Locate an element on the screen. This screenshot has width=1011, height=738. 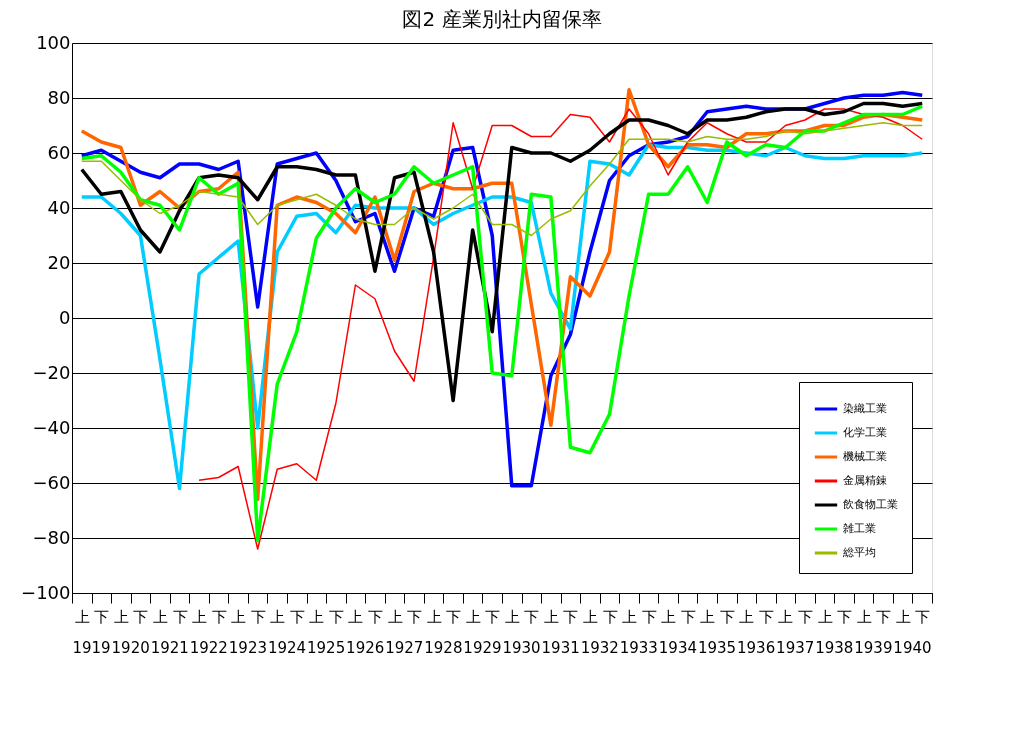
y-tick-label: 0 is located at coordinates (65, 317).